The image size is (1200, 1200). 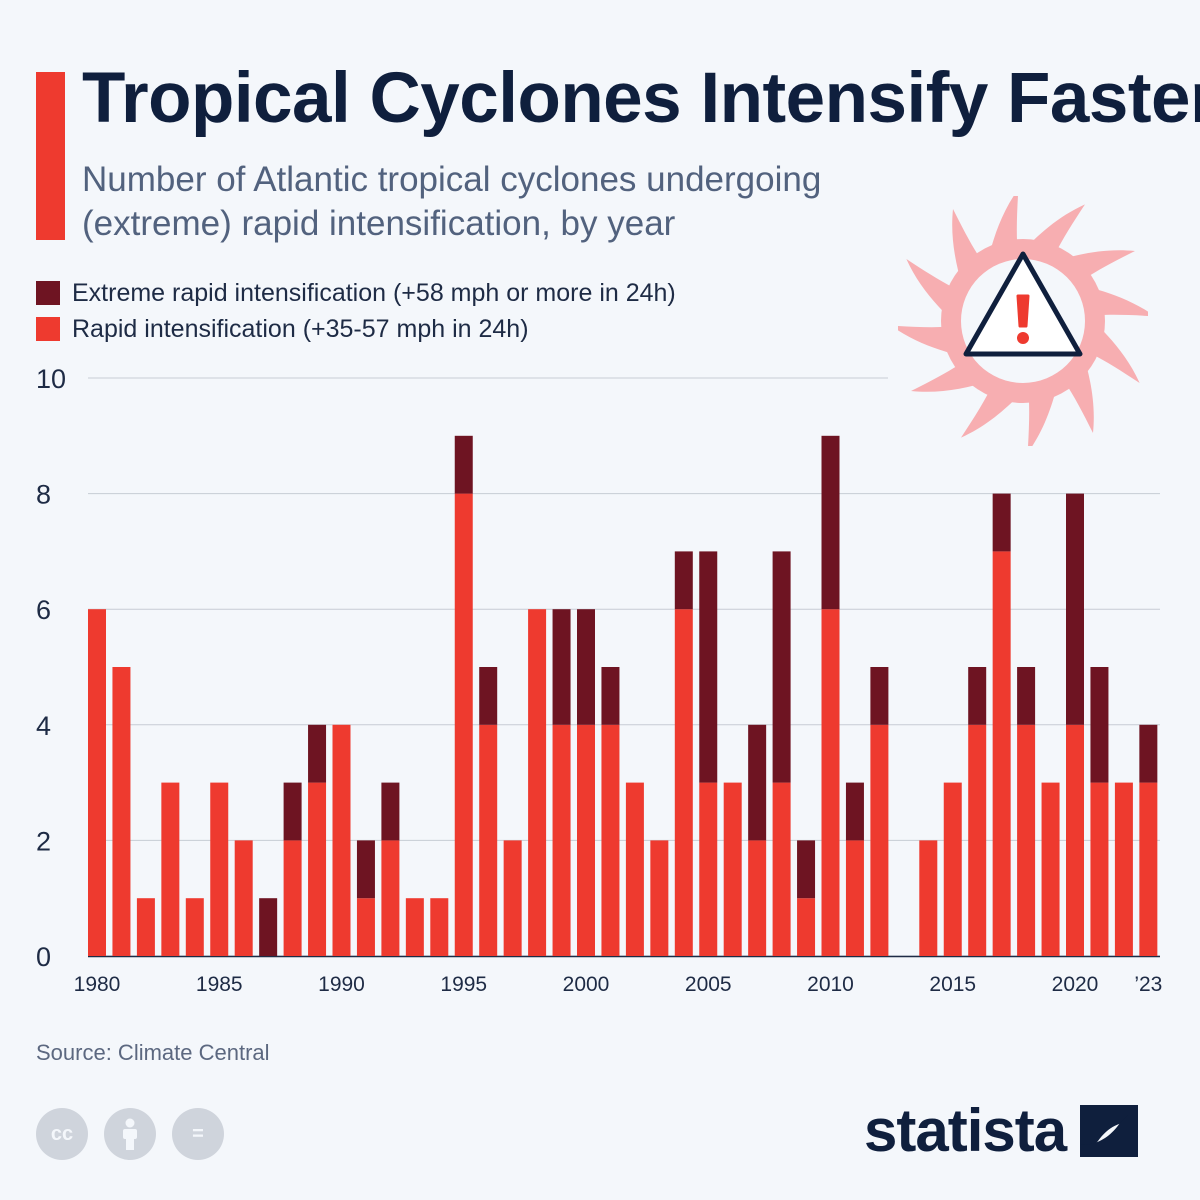 I want to click on person-icon, so click(x=130, y=1134).